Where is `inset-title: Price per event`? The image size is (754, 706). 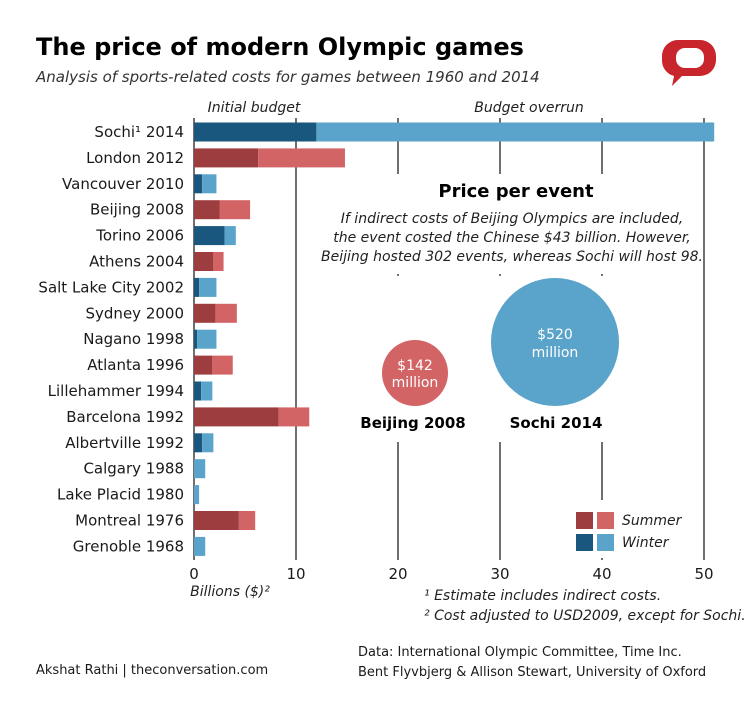
inset-title: Price per event is located at coordinates (516, 191).